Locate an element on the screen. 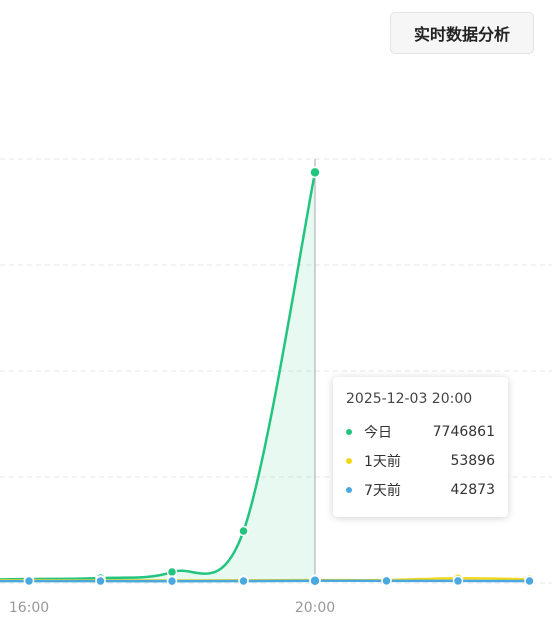 Image resolution: width=552 pixels, height=642 pixels. x-tick-label: 16:00 is located at coordinates (29, 608).